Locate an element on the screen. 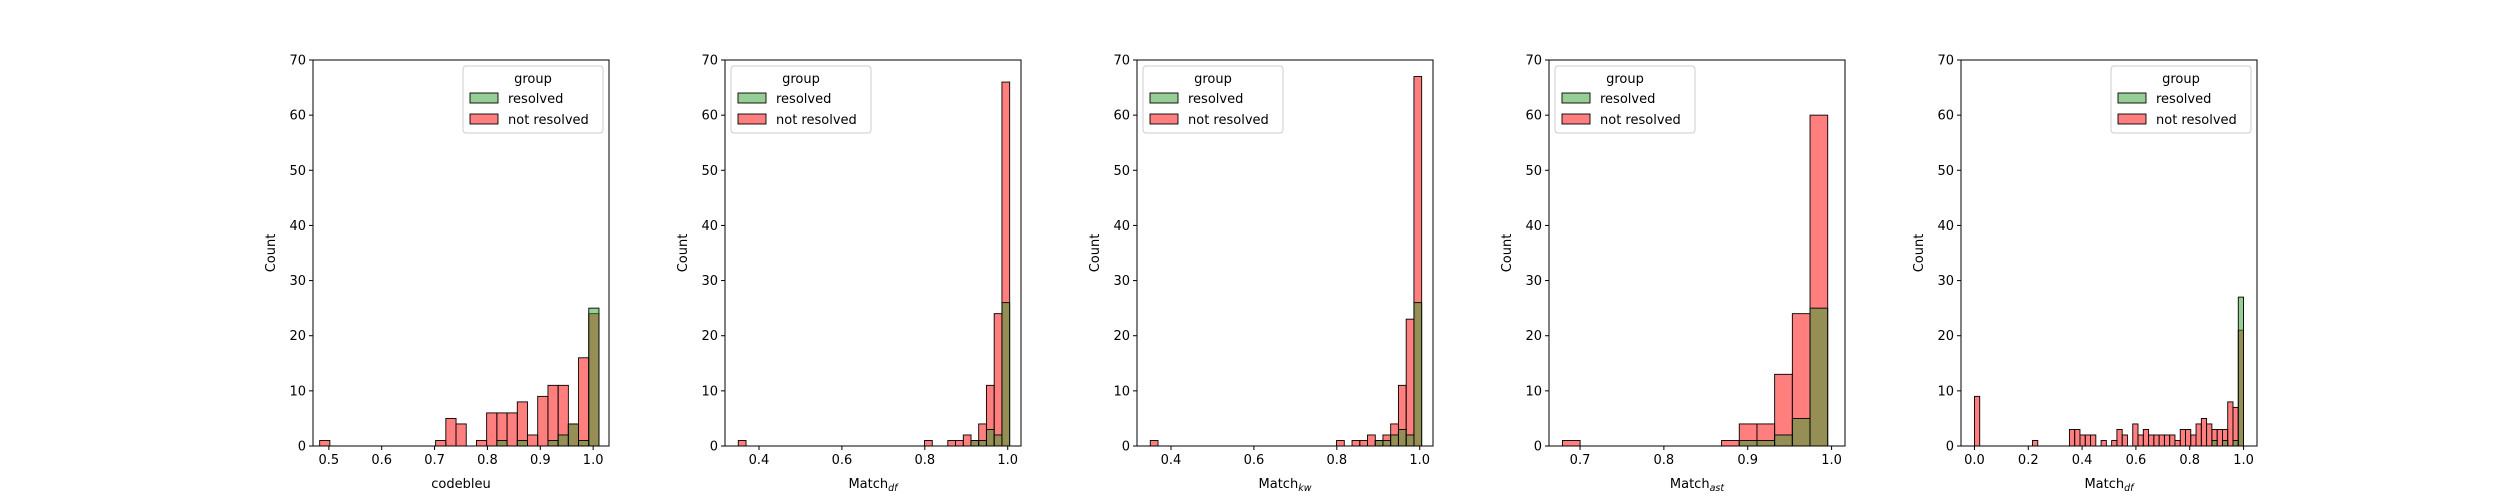 The image size is (2500, 504). x-axis-label-subscript: df is located at coordinates (2129, 488).